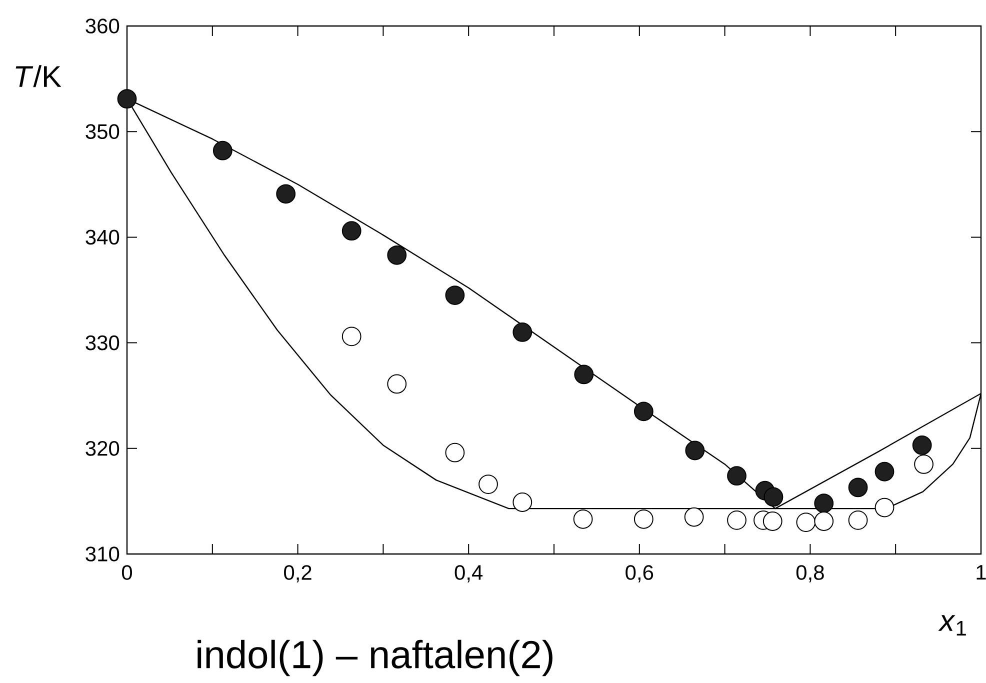  Describe the element at coordinates (103, 132) in the screenshot. I see `y-tick-label: 350` at that location.